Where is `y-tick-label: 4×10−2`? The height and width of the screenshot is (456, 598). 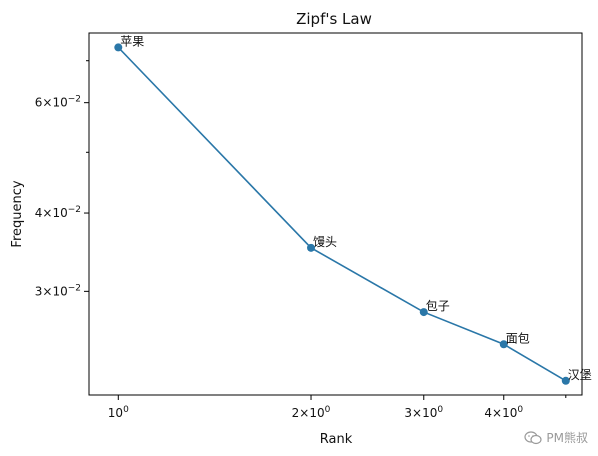
y-tick-label: 4×10−2 is located at coordinates (58, 212).